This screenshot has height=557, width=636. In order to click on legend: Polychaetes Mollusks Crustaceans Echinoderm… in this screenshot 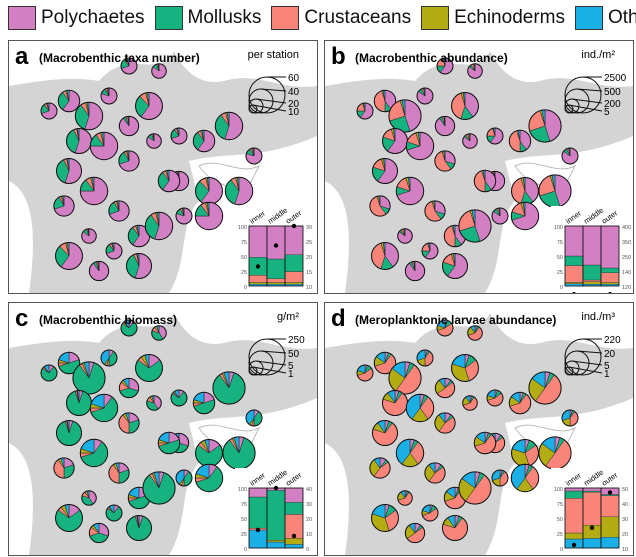, I will do `click(322, 18)`.